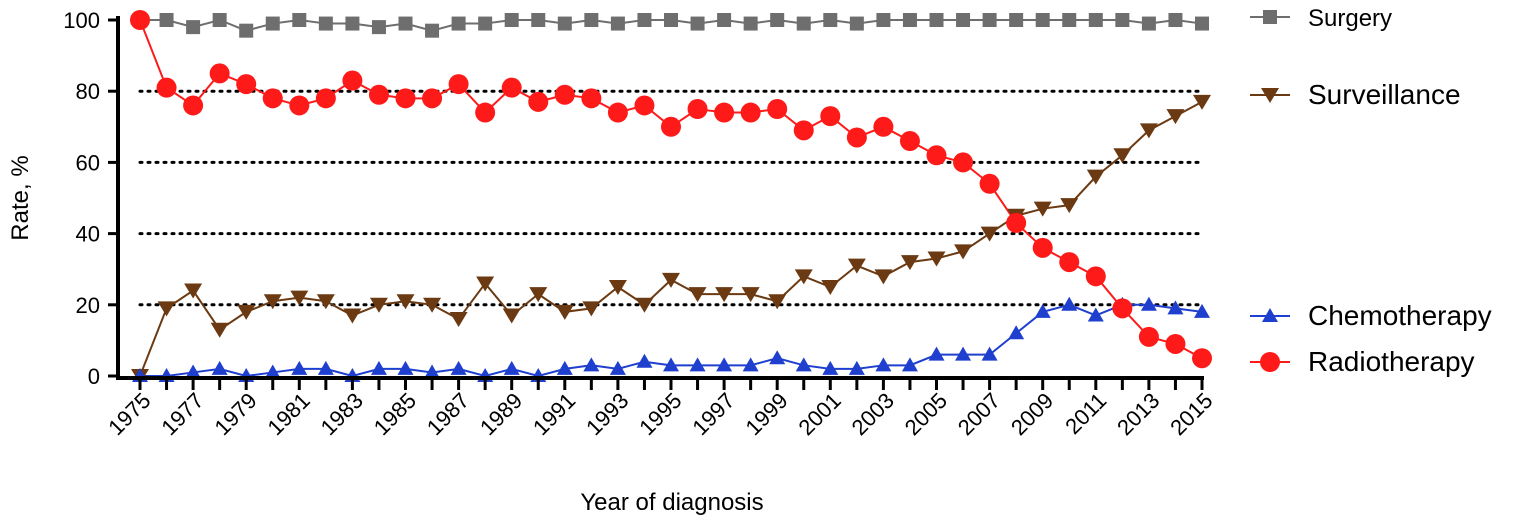 This screenshot has width=1536, height=520. What do you see at coordinates (660, 414) in the screenshot?
I see `x-tick-label: 1995` at bounding box center [660, 414].